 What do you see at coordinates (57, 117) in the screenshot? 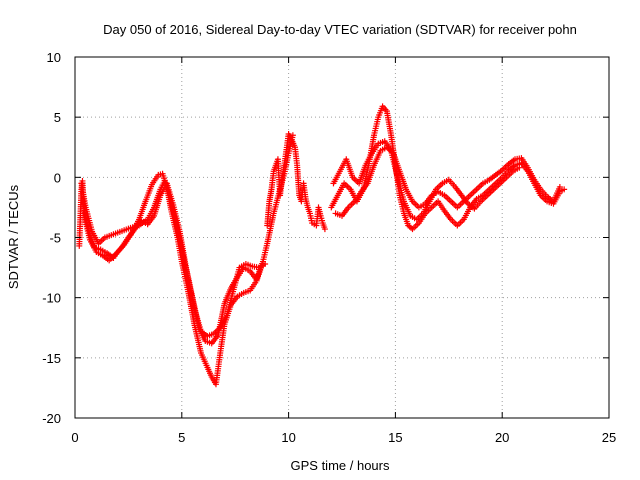
I see `y-tick-label: 5` at bounding box center [57, 117].